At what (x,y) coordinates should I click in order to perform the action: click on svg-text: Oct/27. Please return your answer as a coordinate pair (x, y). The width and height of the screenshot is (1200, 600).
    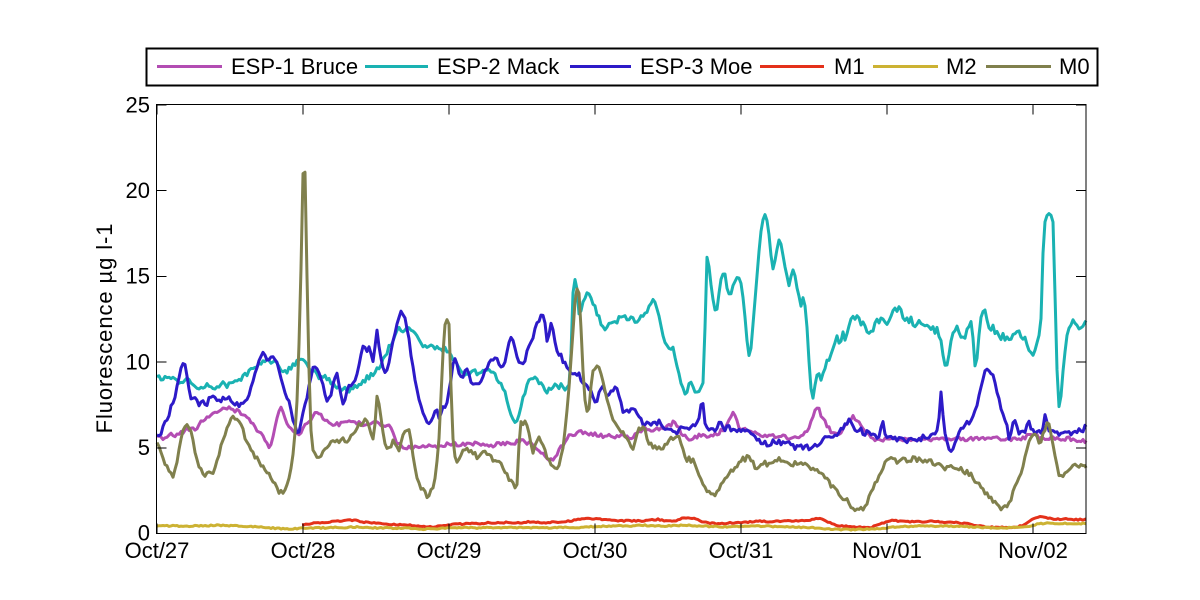
    Looking at the image, I should click on (157, 550).